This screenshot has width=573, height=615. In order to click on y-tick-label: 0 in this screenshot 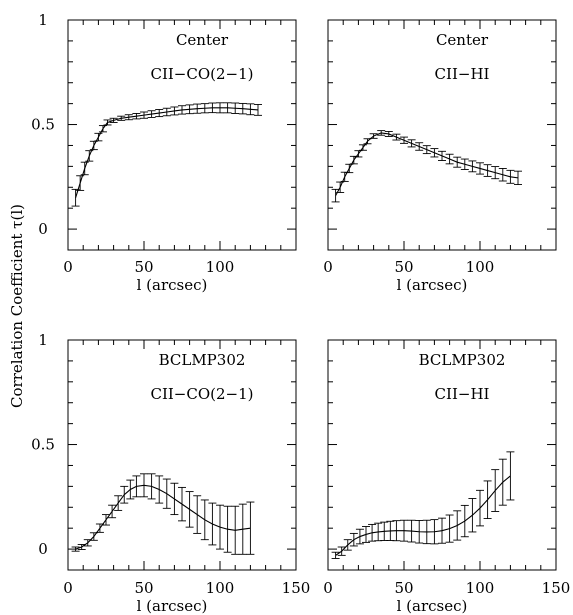, I will do `click(43, 549)`.